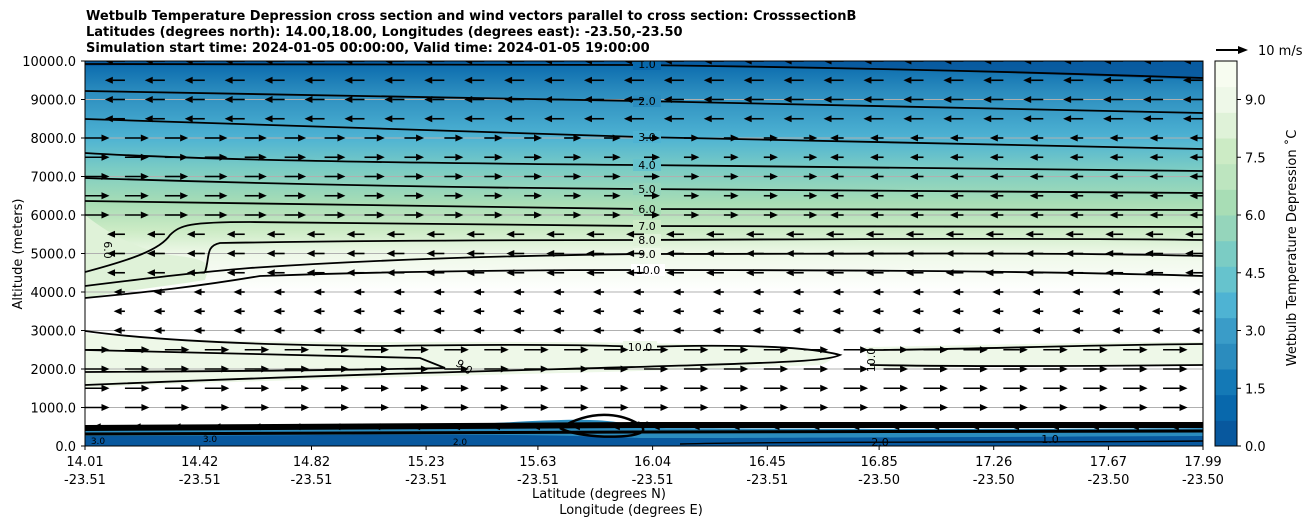 This screenshot has width=1312, height=526. Describe the element at coordinates (426, 480) in the screenshot. I see `x-tick-label-lon: -23.51` at that location.